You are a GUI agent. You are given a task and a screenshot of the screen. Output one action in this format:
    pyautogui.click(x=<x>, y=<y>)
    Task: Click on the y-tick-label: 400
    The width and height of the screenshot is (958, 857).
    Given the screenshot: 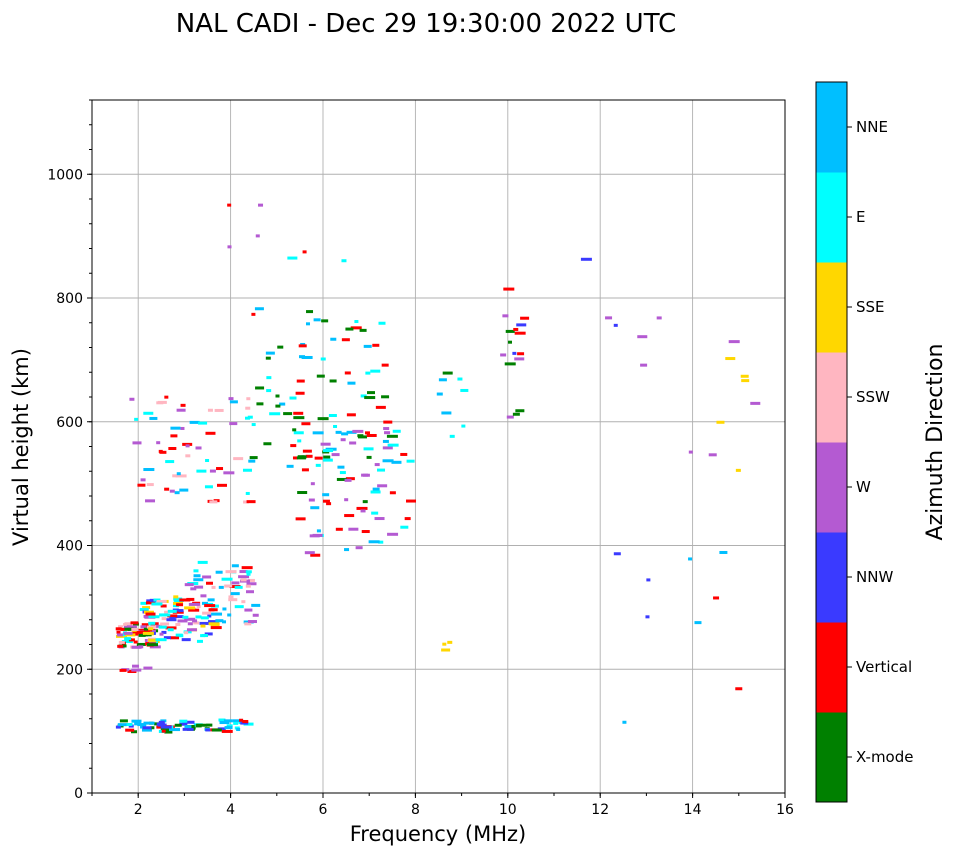 What is the action you would take?
    pyautogui.click(x=69, y=547)
    